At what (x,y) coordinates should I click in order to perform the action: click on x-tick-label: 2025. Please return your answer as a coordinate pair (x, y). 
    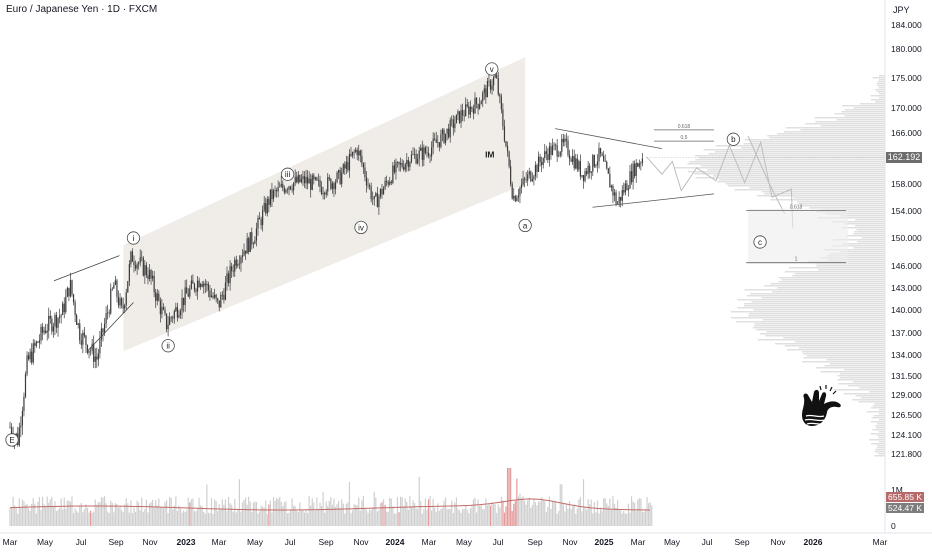
    Looking at the image, I should click on (604, 542).